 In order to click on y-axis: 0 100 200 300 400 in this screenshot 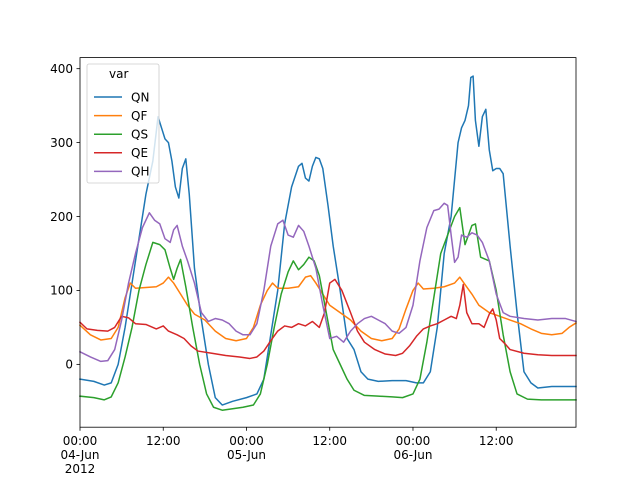, I will do `click(65, 217)`.